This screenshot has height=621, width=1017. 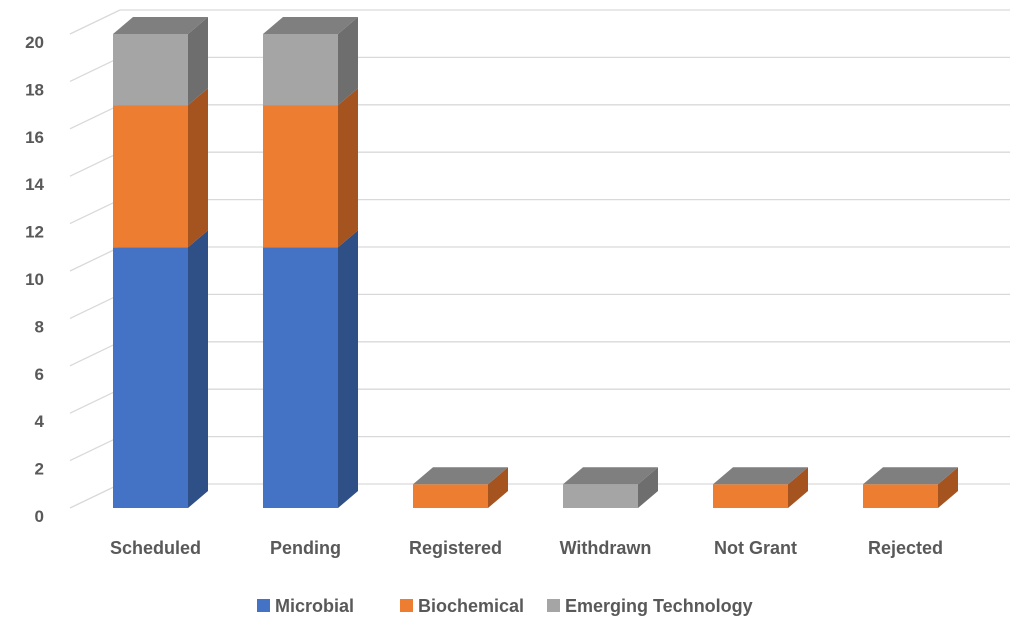 What do you see at coordinates (155, 548) in the screenshot?
I see `category-label: Scheduled` at bounding box center [155, 548].